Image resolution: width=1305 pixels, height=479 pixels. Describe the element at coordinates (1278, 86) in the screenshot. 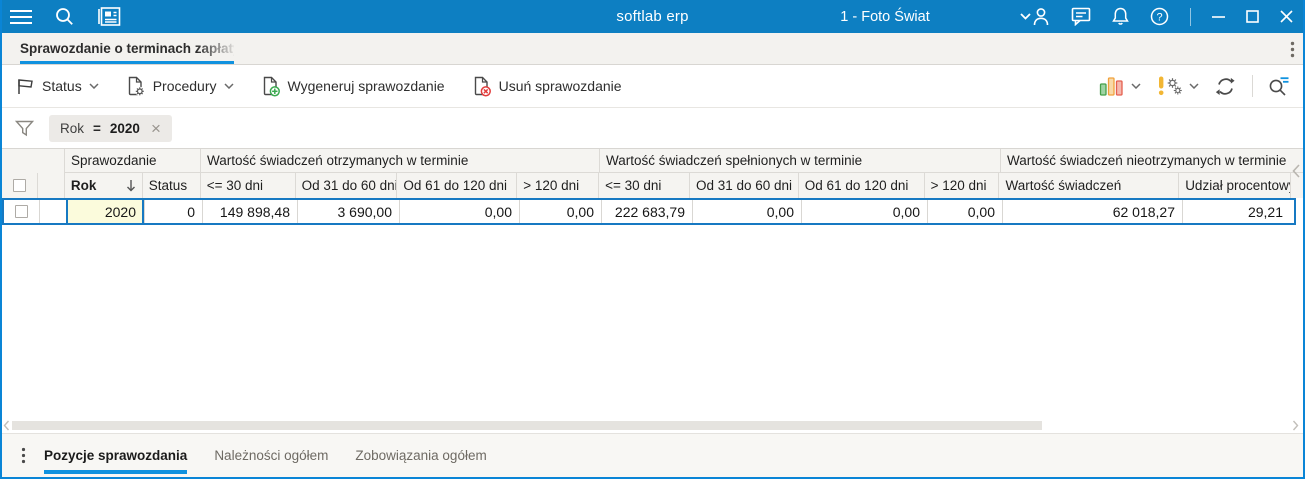

I see `search-filter-icon` at that location.